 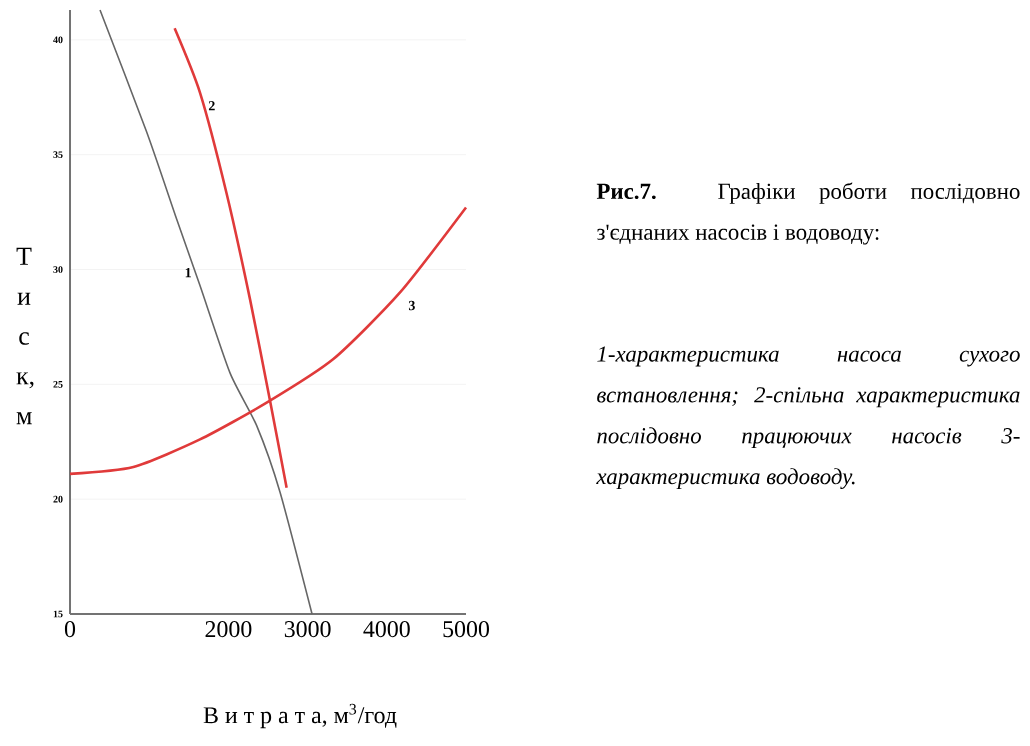 I want to click on text: 1-характеристика насоса сухого встановлення; 2-спільна характеристика послідовно працюючих насосів 3-характеристика водоводу., so click(x=808, y=417).